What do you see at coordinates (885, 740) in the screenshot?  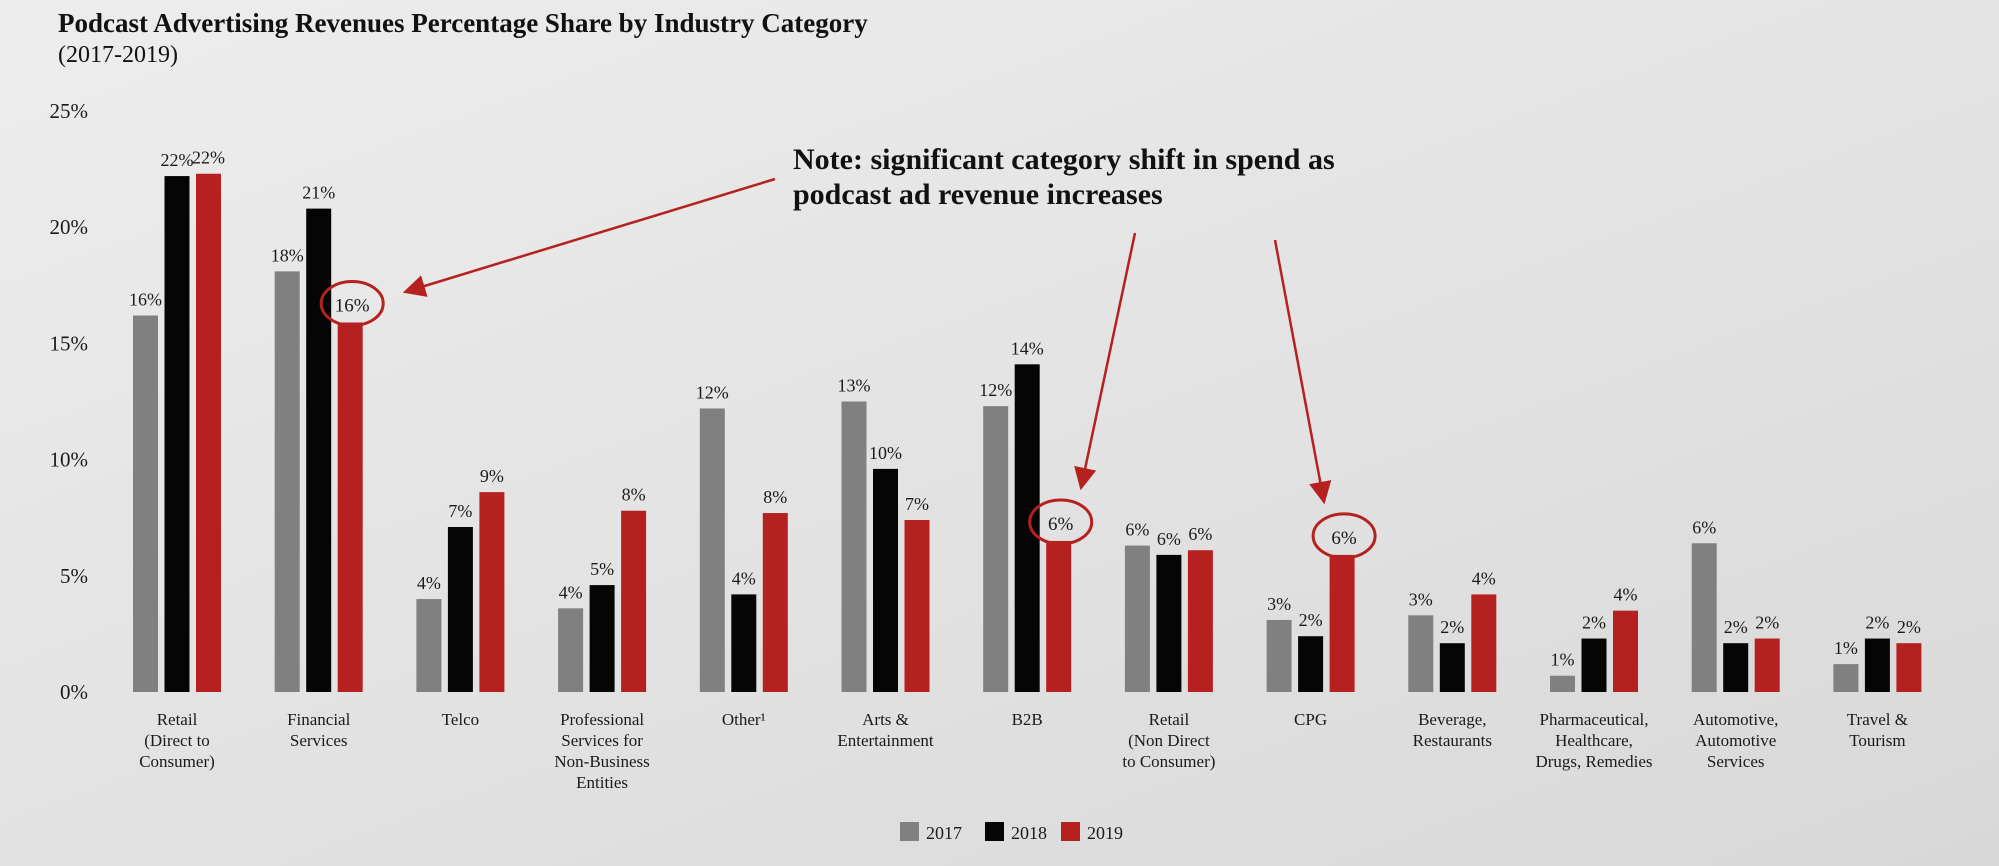 I see `x-tick-label-line: Entertainment` at bounding box center [885, 740].